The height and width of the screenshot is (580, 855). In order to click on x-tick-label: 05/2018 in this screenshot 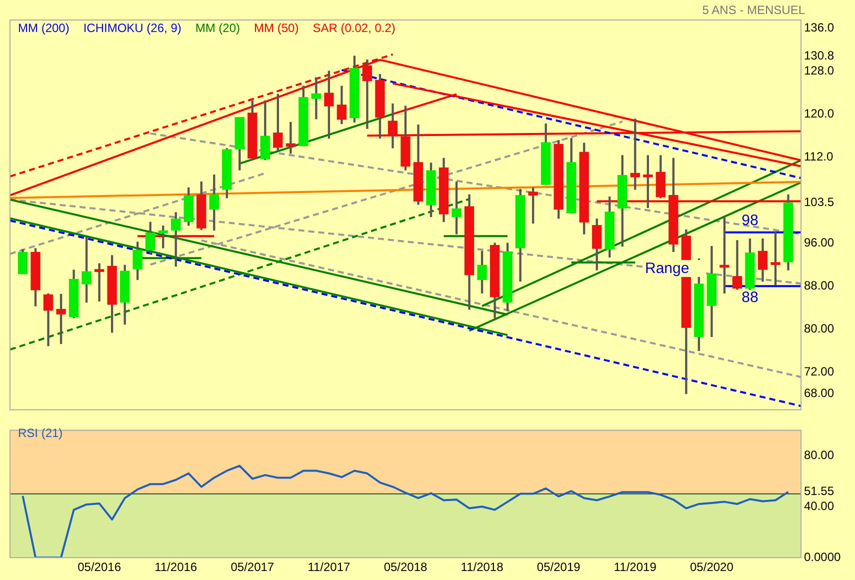, I will do `click(406, 567)`.